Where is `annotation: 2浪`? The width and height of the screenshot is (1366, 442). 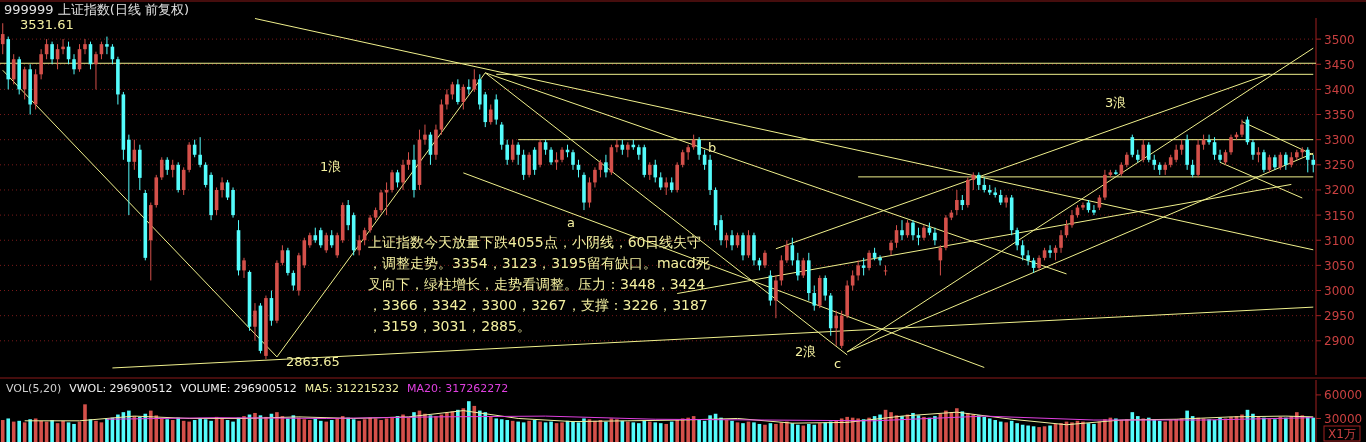 annotation: 2浪 is located at coordinates (806, 351).